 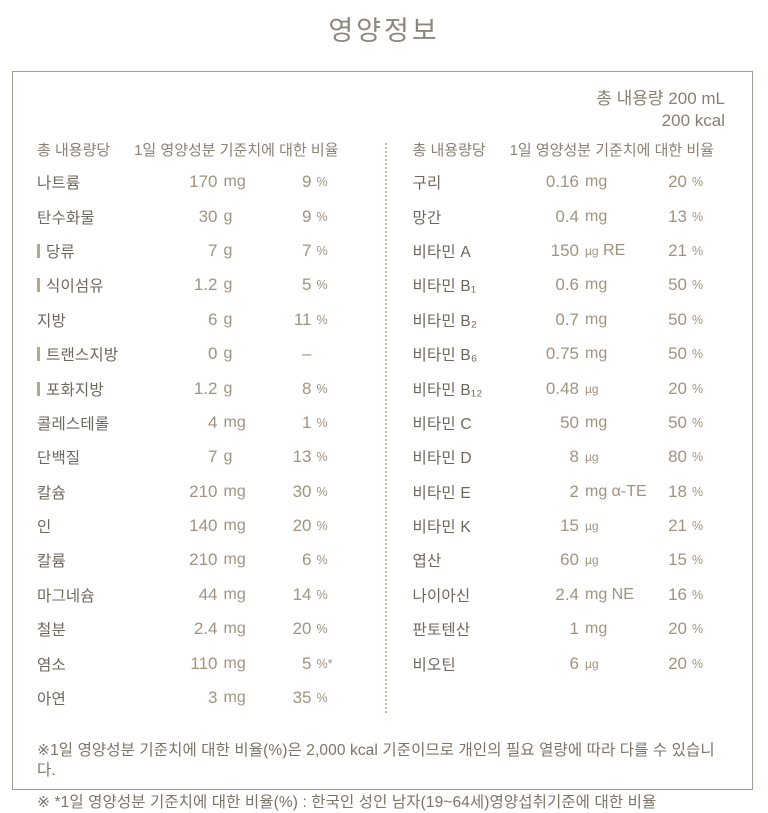 I want to click on nutrient-amount-value: 8, so click(x=574, y=457).